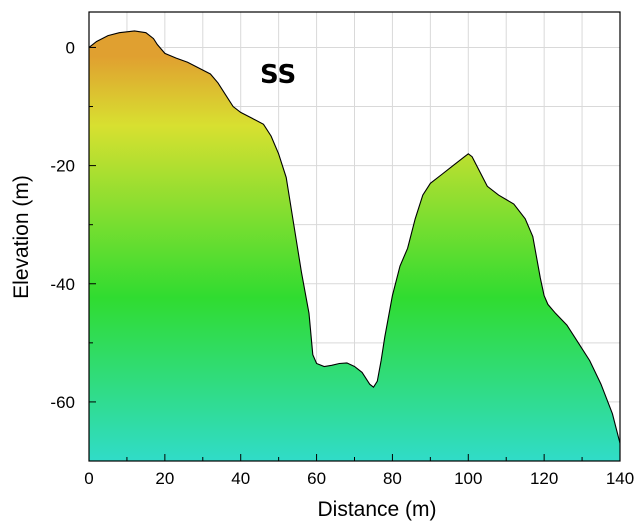  What do you see at coordinates (62, 224) in the screenshot?
I see `y-tick-labels: 0 -20 -40 -60` at bounding box center [62, 224].